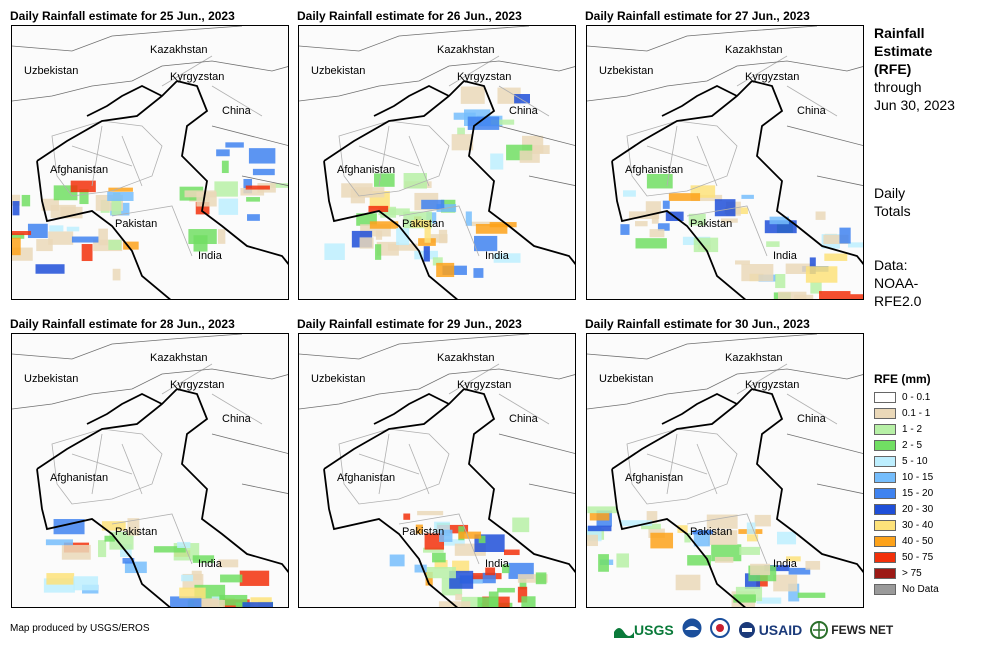 Image resolution: width=983 pixels, height=649 pixels. I want to click on province-borders, so click(157, 464).